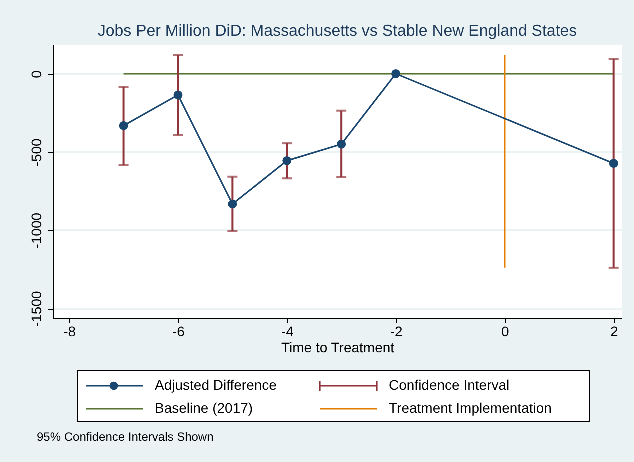 Image resolution: width=634 pixels, height=462 pixels. I want to click on y-tick-label: -1000, so click(36, 230).